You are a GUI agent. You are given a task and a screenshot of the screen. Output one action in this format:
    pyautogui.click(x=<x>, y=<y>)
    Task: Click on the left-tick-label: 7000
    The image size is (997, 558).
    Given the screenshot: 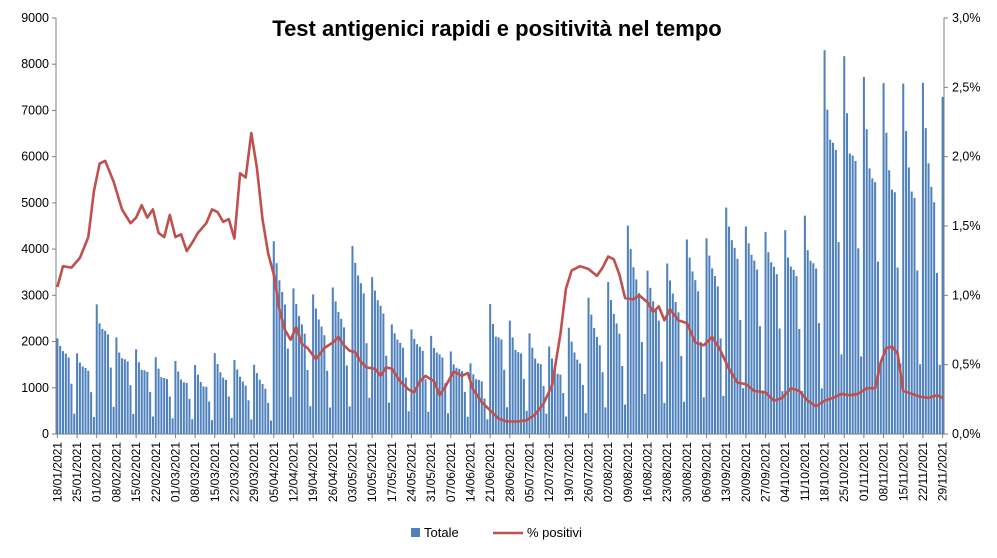 What is the action you would take?
    pyautogui.click(x=35, y=110)
    